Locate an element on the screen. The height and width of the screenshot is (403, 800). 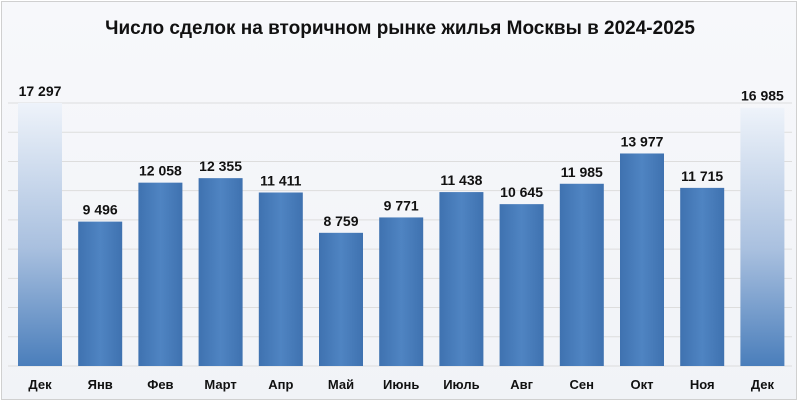
category-label: Сен is located at coordinates (582, 384).